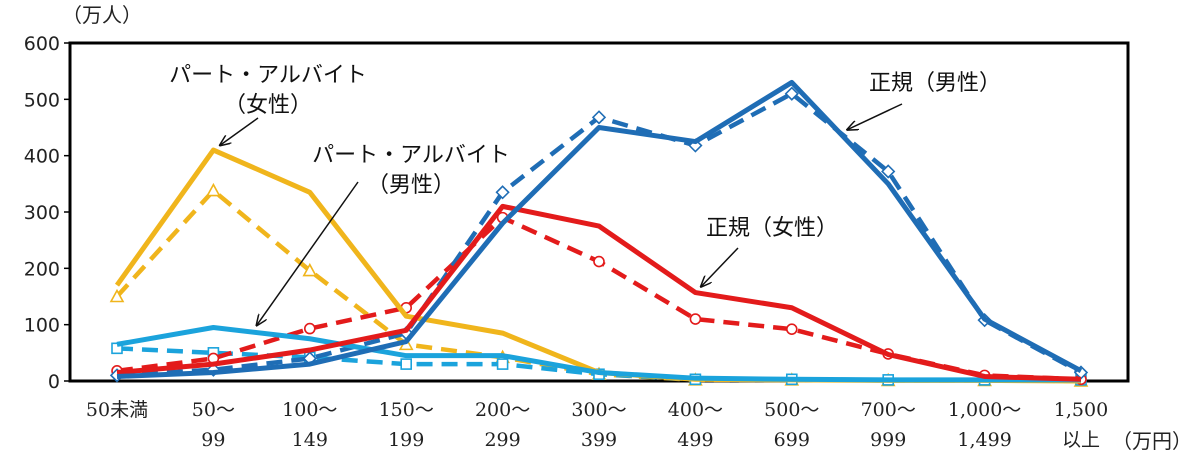  What do you see at coordinates (42, 157) in the screenshot?
I see `y-tick-label: 400` at bounding box center [42, 157].